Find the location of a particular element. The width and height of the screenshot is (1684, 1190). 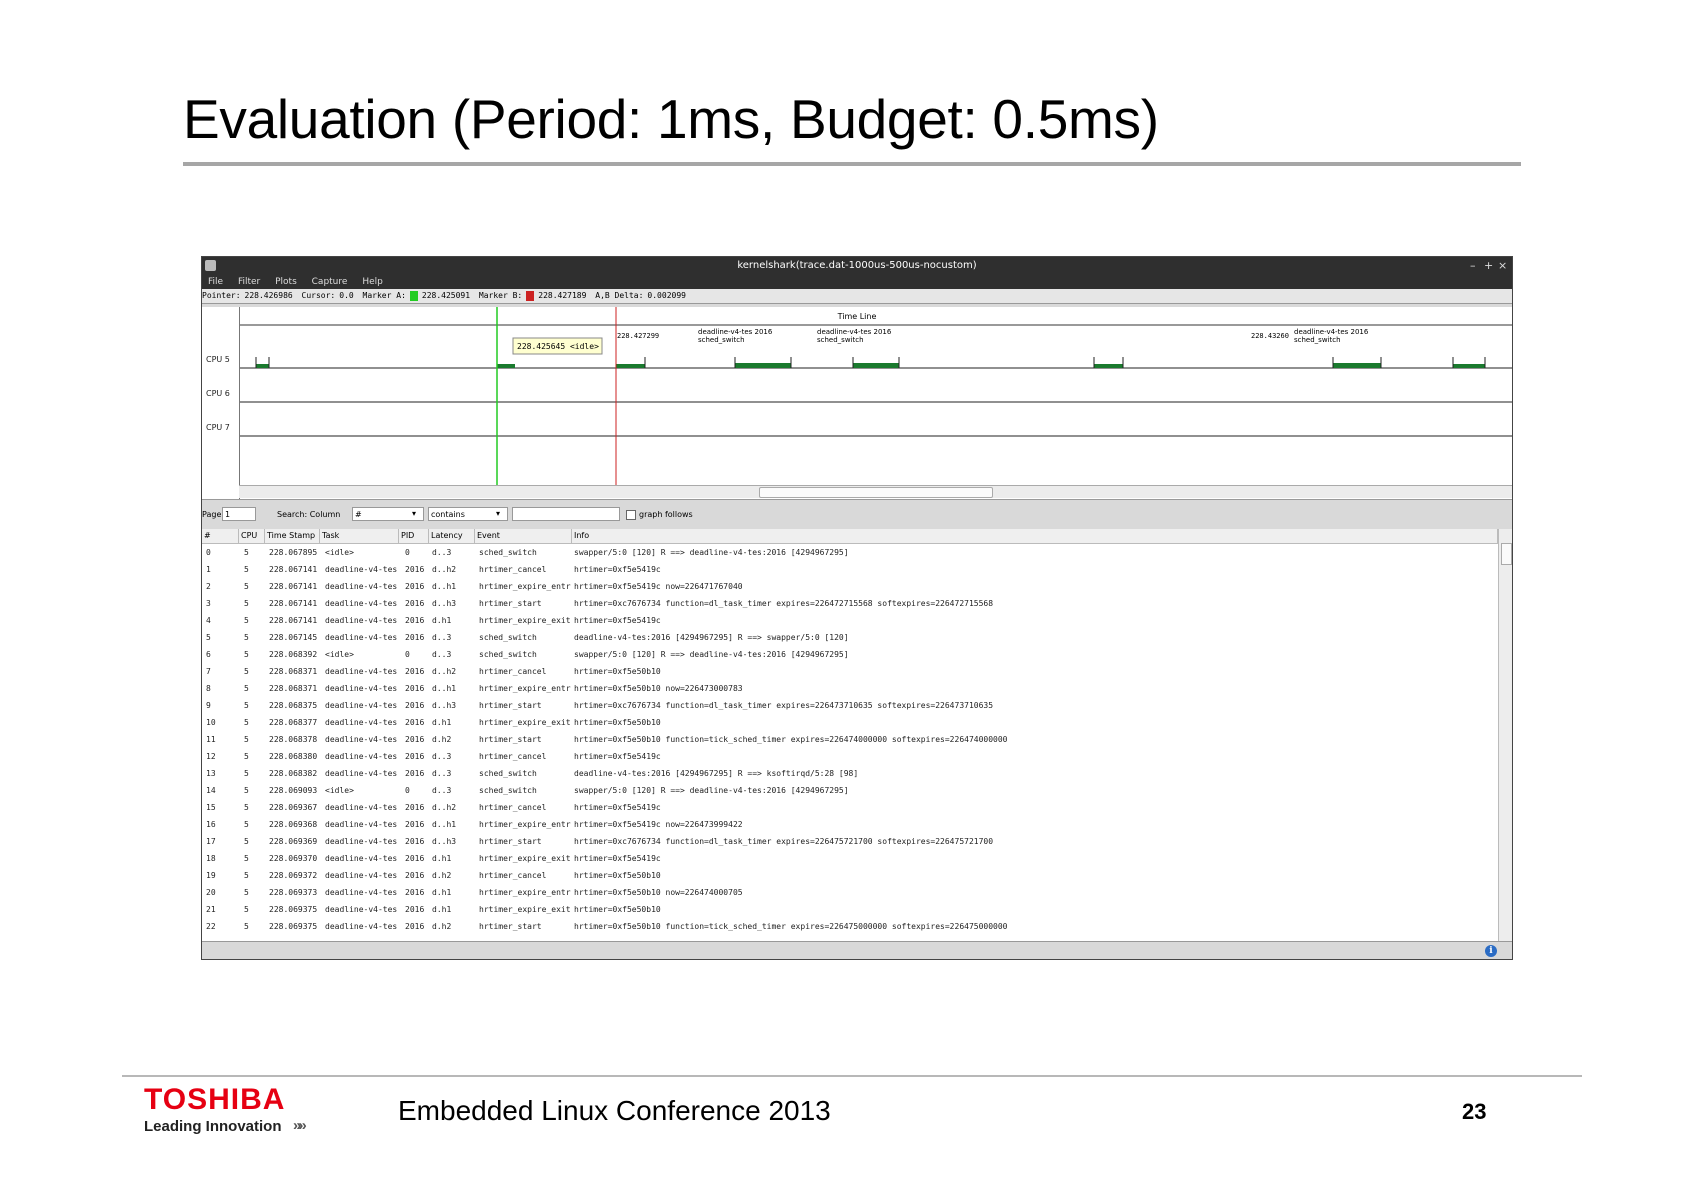

graph-follows-label: graph follows is located at coordinates (666, 514).